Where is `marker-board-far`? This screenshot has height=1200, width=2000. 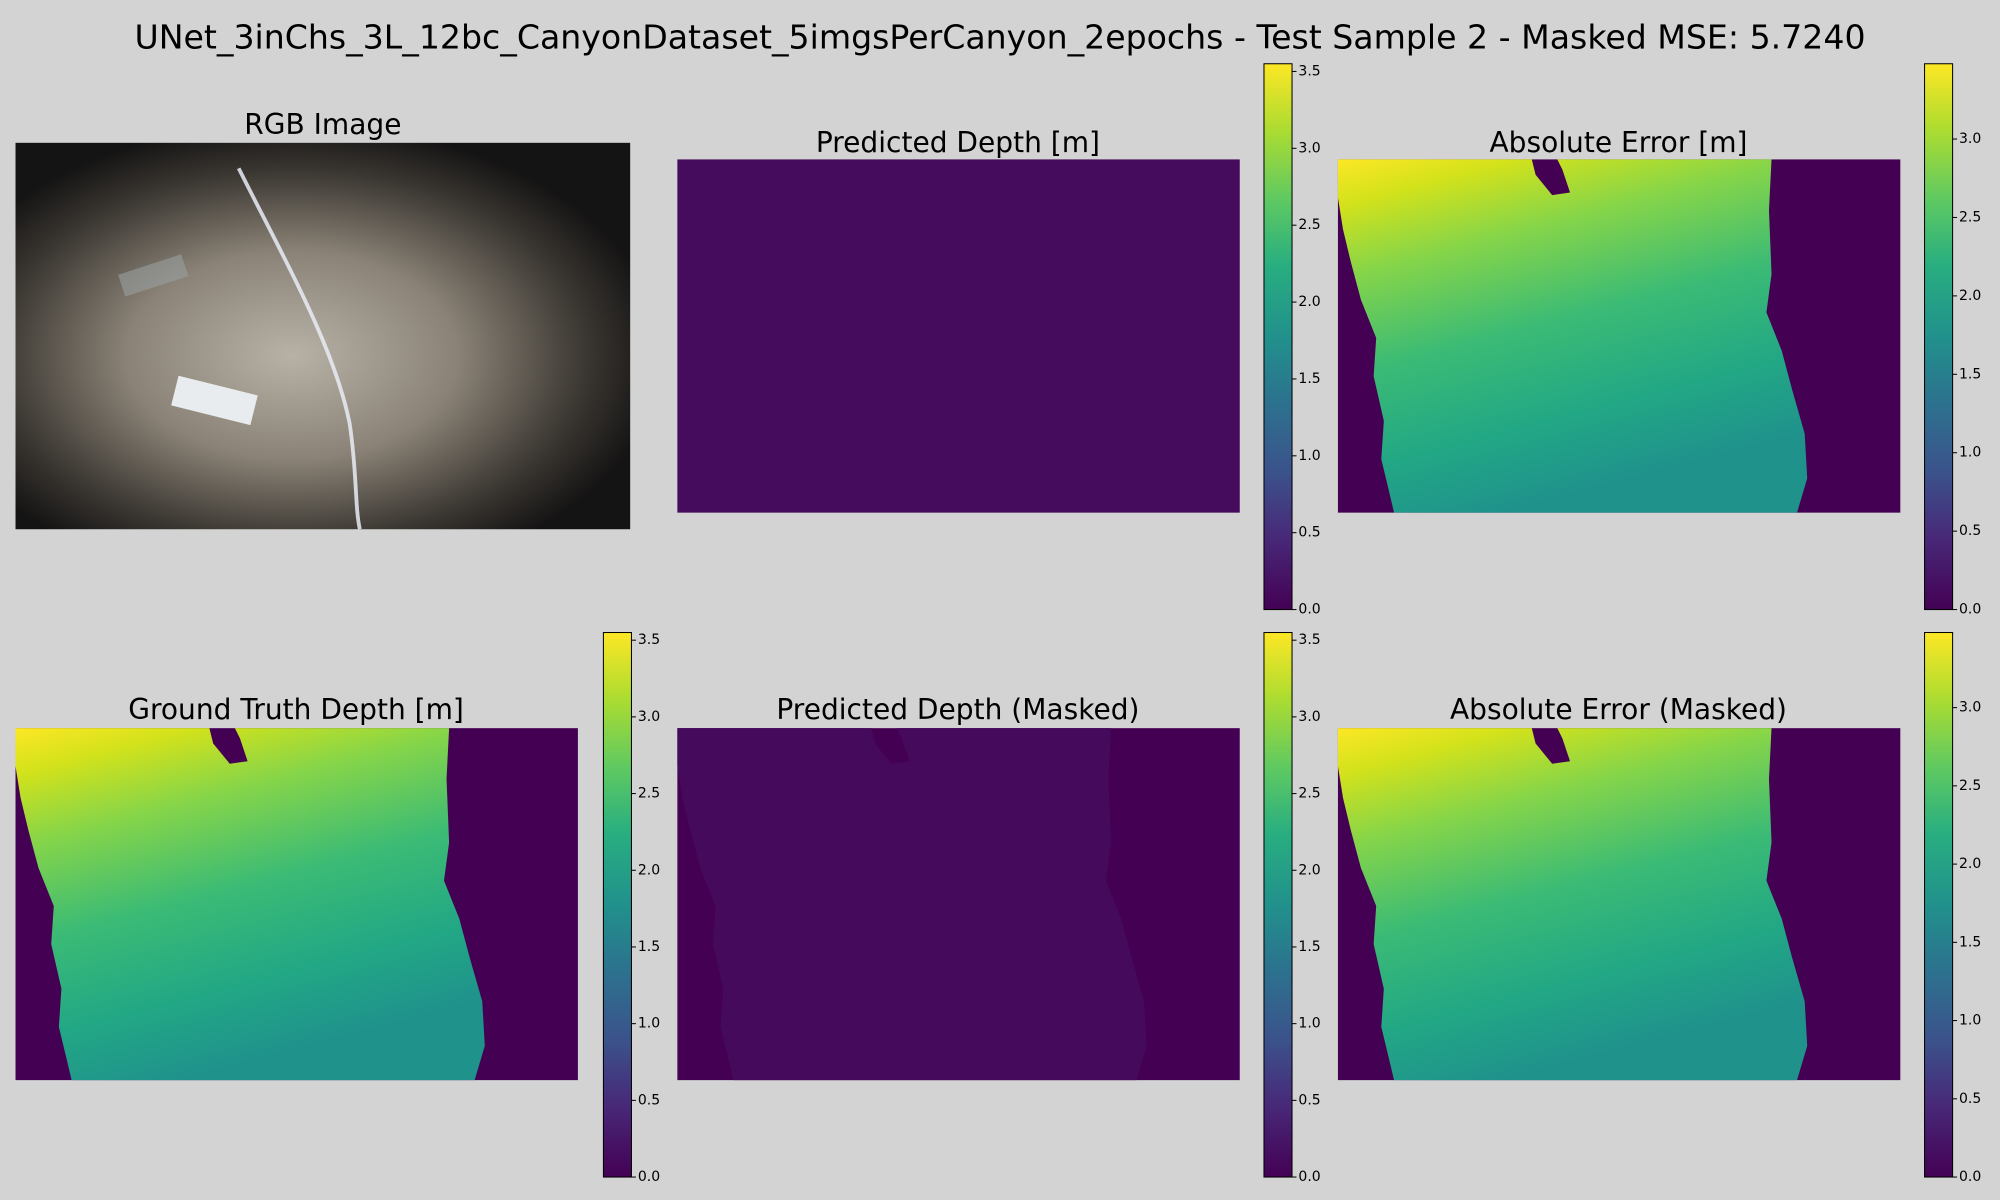
marker-board-far is located at coordinates (153, 275).